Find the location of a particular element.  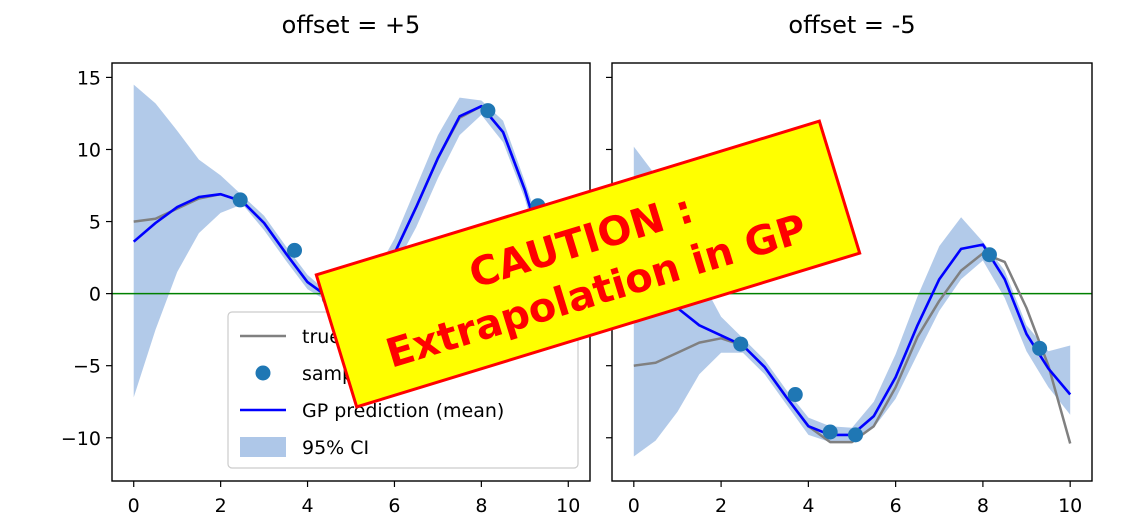

panel-title: offset = -5 is located at coordinates (851, 25).